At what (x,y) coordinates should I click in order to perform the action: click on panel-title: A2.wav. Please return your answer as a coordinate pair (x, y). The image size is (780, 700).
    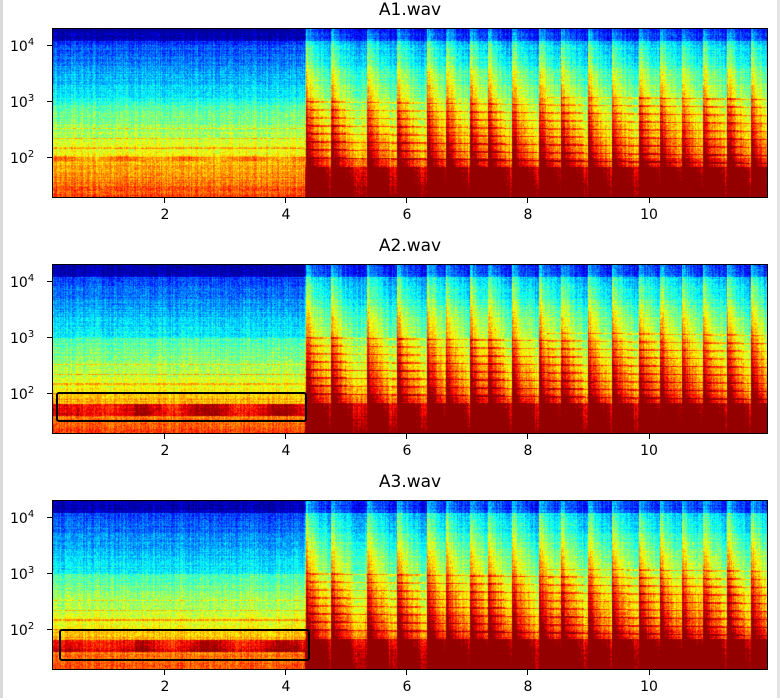
    Looking at the image, I should click on (410, 246).